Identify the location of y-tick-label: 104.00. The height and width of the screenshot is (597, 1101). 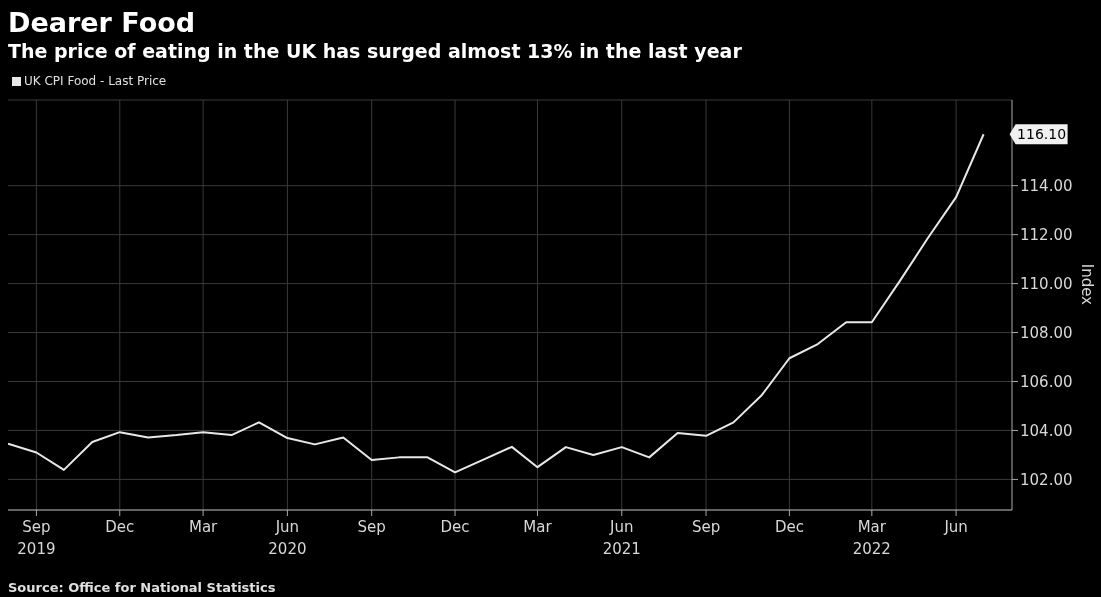
(1046, 430).